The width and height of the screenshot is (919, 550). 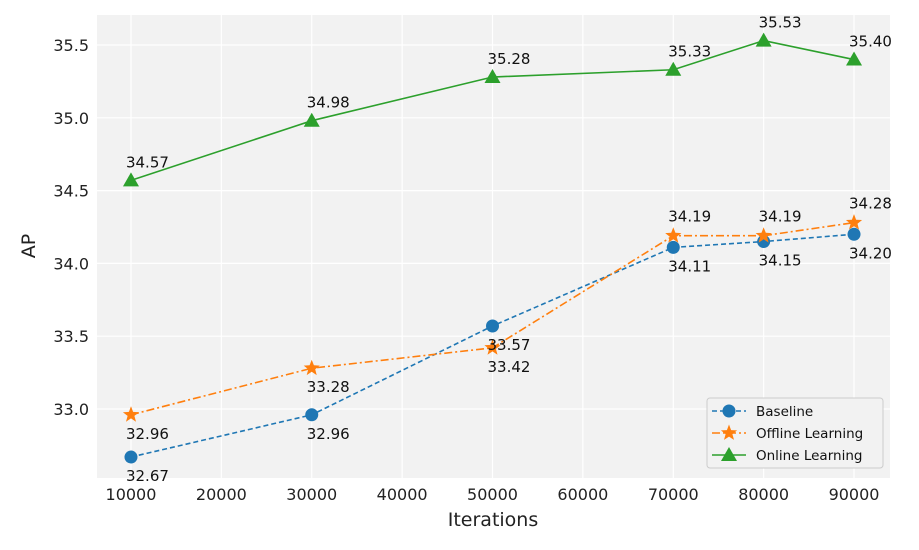 What do you see at coordinates (71, 409) in the screenshot?
I see `y-tick-label: 33.0` at bounding box center [71, 409].